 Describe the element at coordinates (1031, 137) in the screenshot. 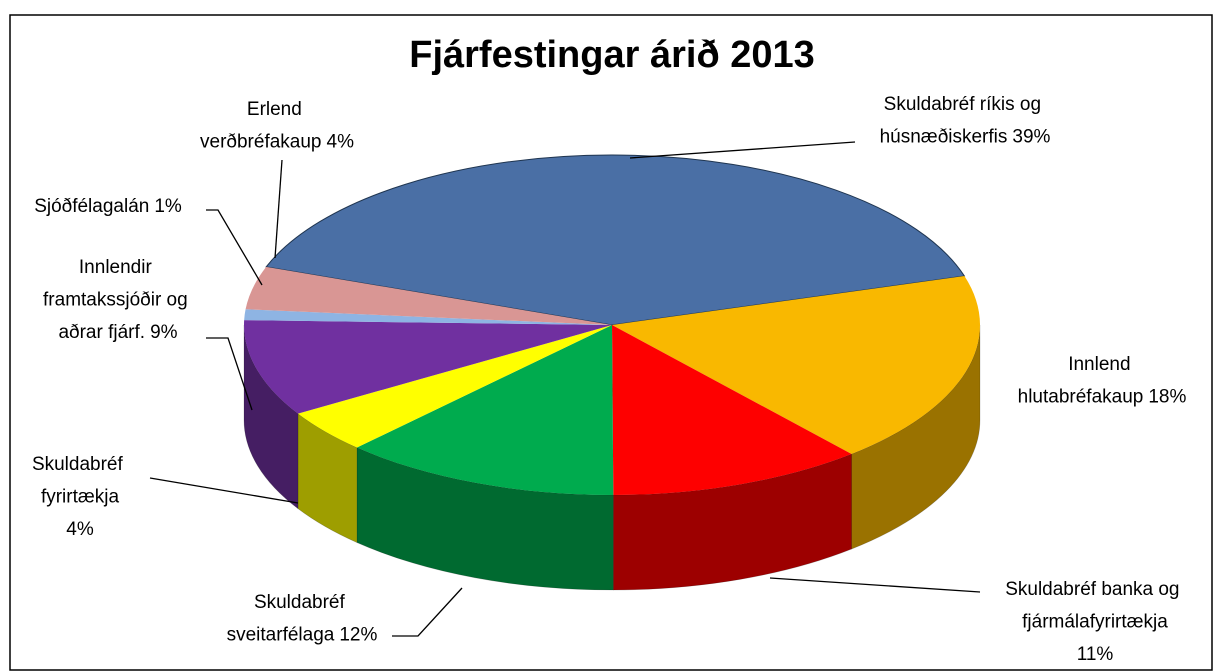

I see `data-label-value: 39%` at that location.